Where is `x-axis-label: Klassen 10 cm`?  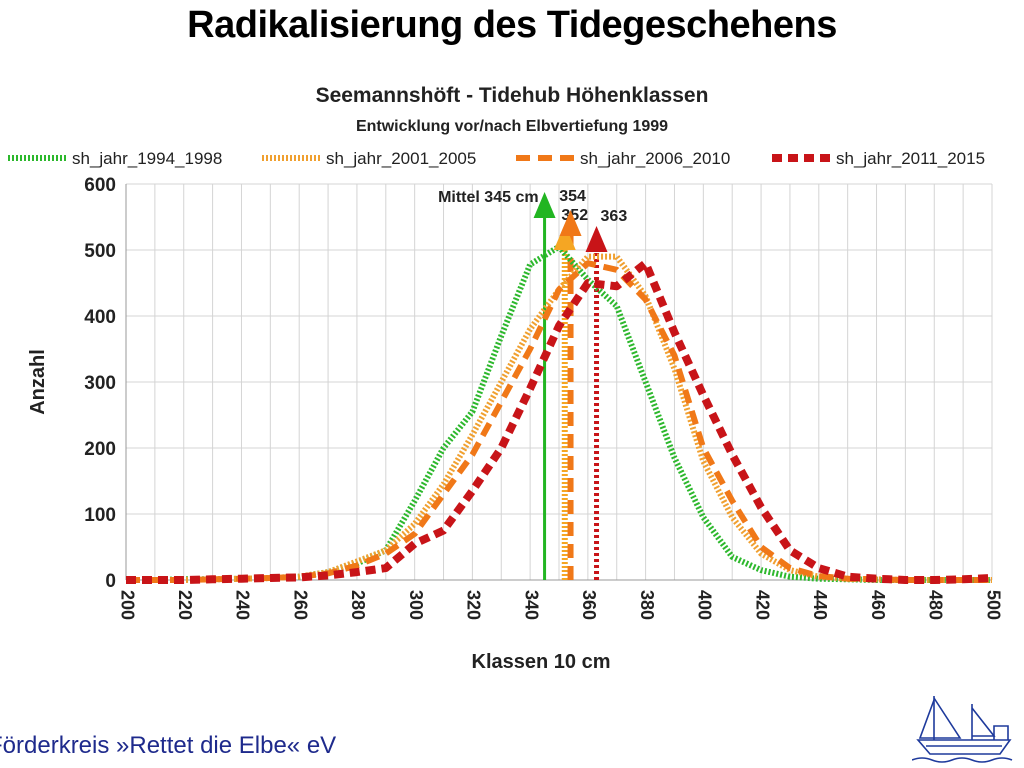
x-axis-label: Klassen 10 cm is located at coordinates (541, 662).